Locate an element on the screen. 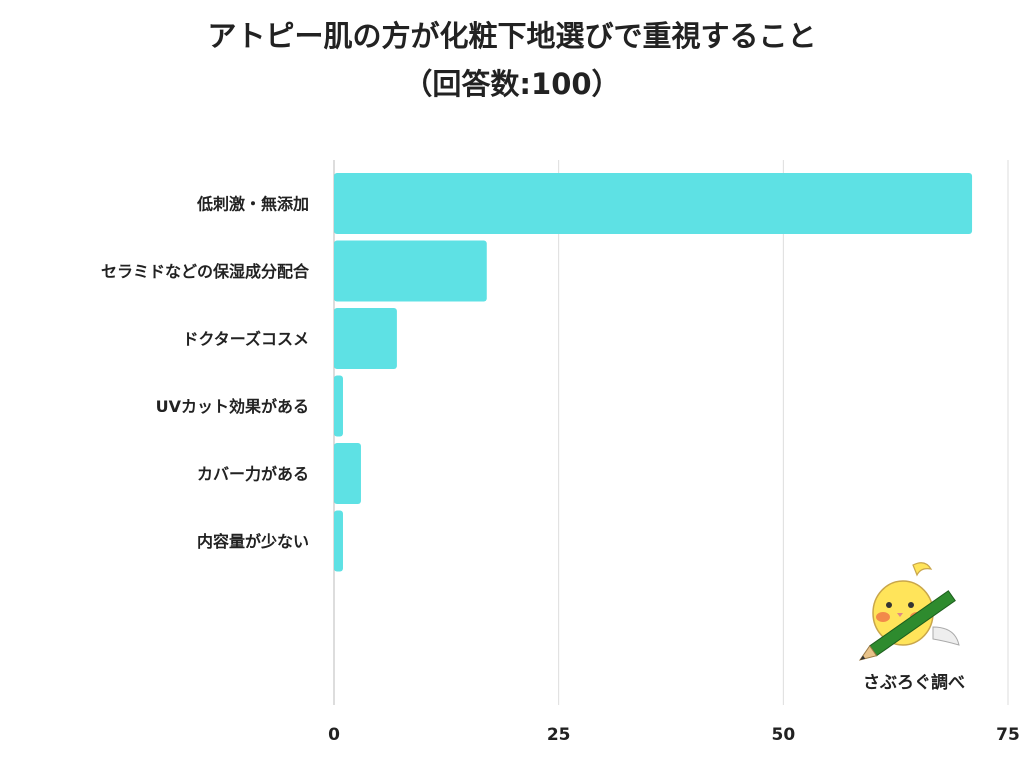  x-tick-label: 75 is located at coordinates (1008, 735).